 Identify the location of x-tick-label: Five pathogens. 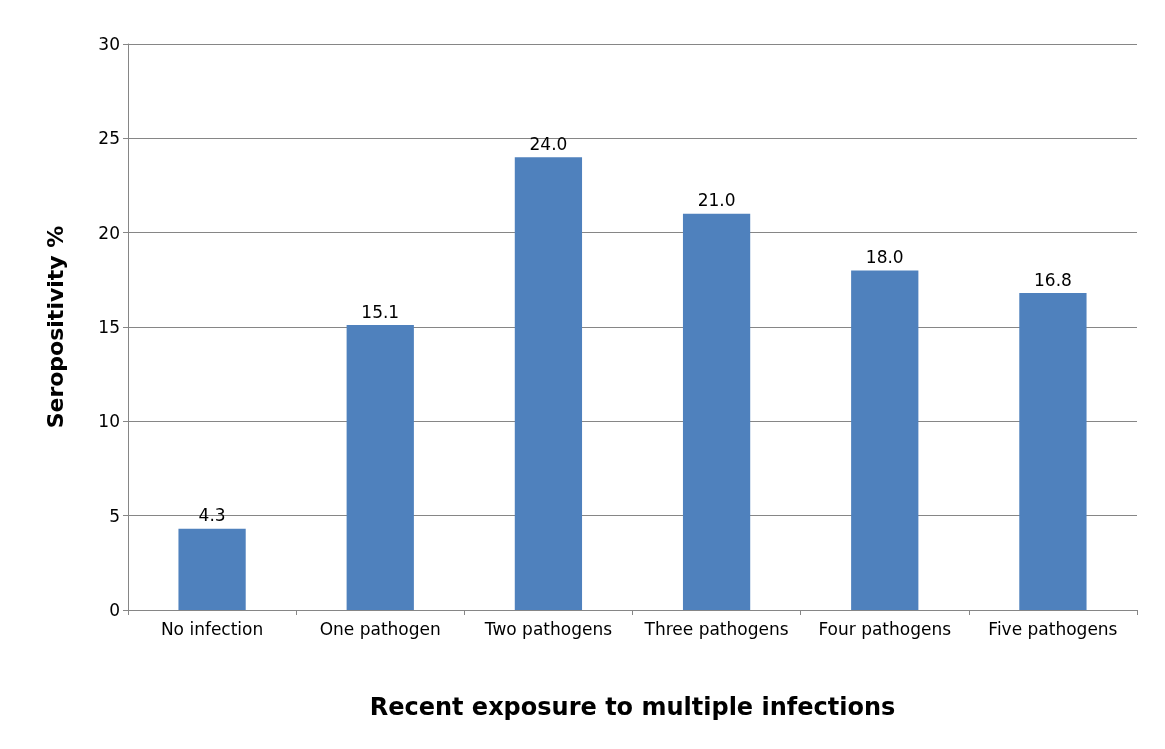
(1053, 629).